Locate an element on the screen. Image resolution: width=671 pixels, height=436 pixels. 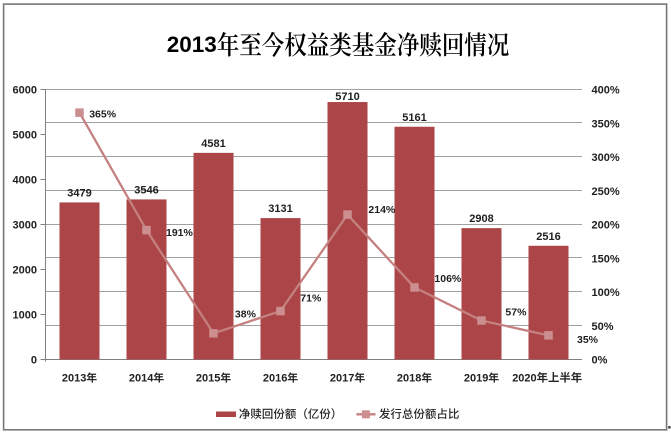
svg-text: 5161 is located at coordinates (414, 118).